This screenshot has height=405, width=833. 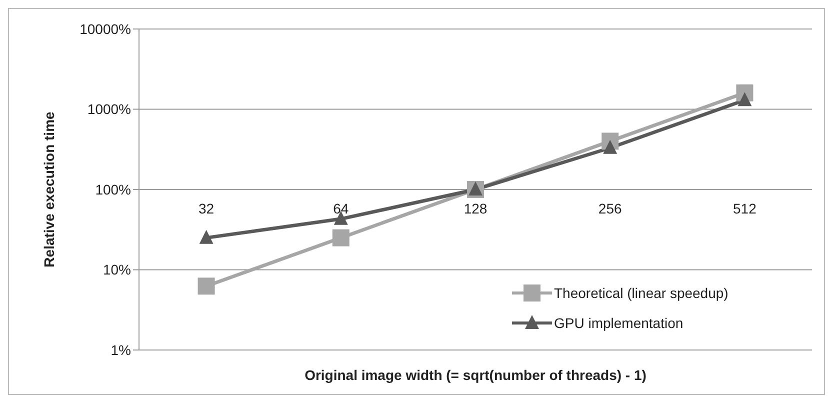 I want to click on y-tick-label: 10%, so click(x=116, y=270).